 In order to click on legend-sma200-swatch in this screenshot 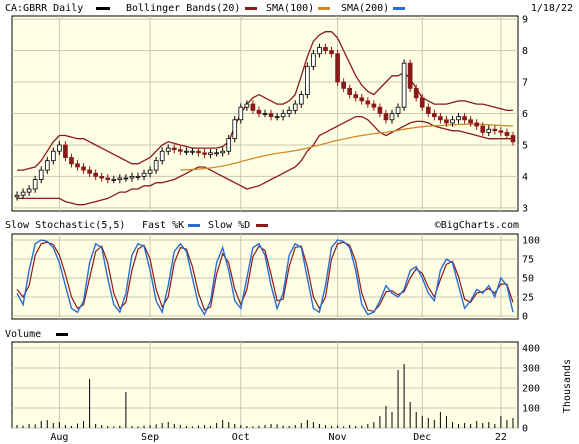, I will do `click(399, 8)`.